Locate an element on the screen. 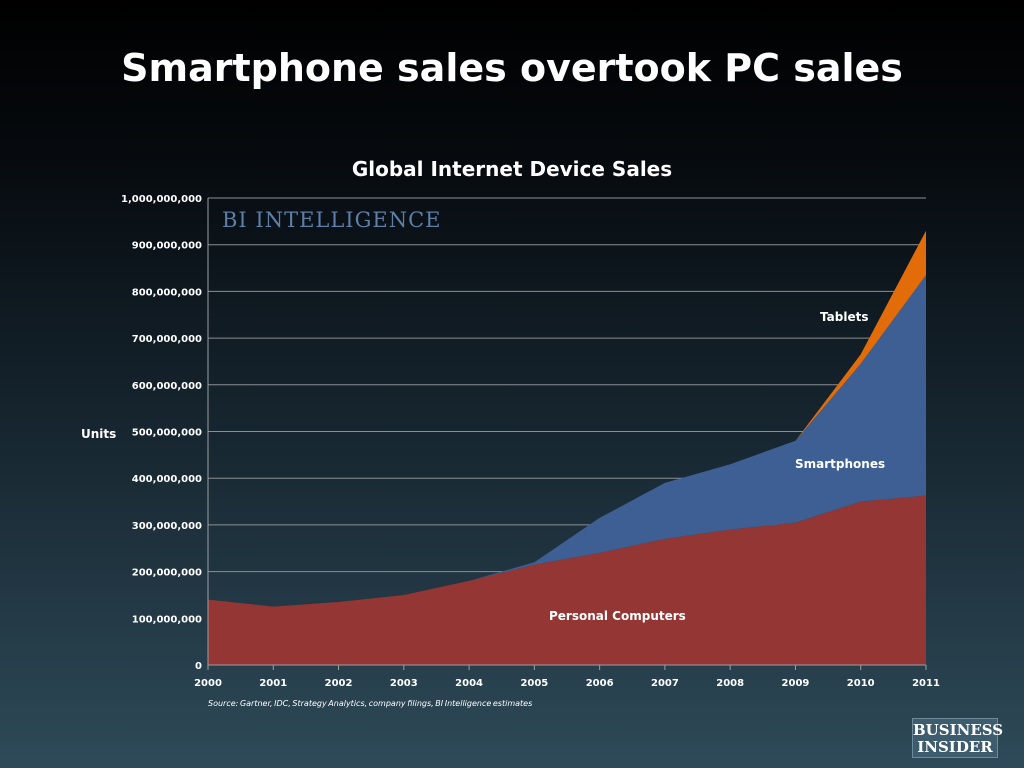  x-tick-label: 2004 is located at coordinates (469, 683).